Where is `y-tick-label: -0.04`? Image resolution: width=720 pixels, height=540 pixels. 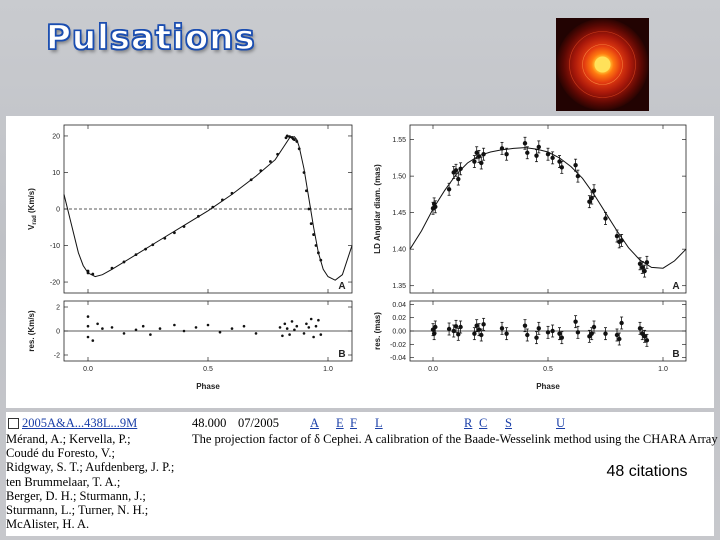 y-tick-label: -0.04 is located at coordinates (398, 358).